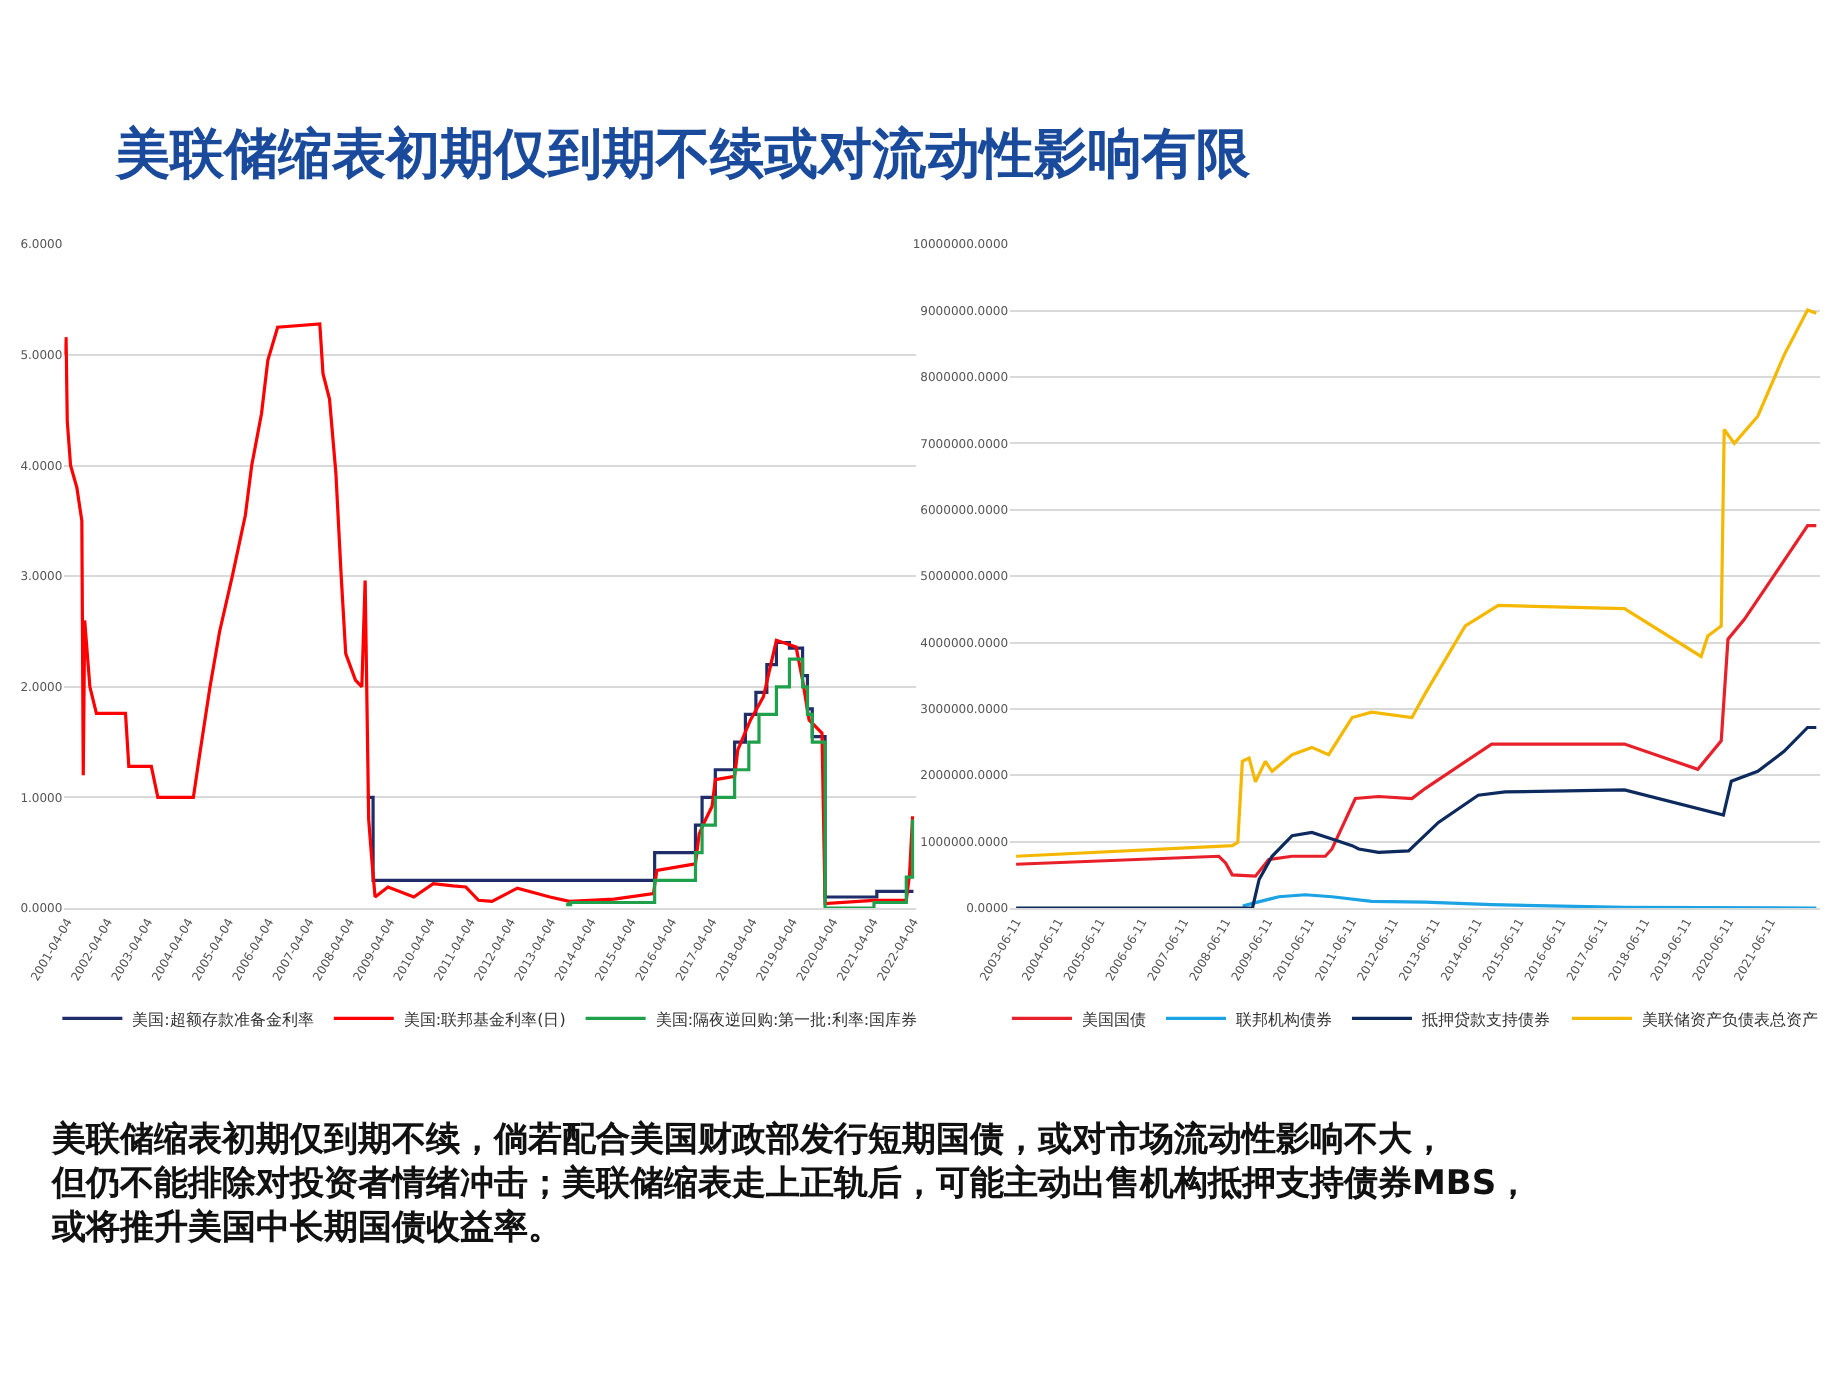  I want to click on legend-label: 美国:联邦基金利率(日), so click(484, 1019).